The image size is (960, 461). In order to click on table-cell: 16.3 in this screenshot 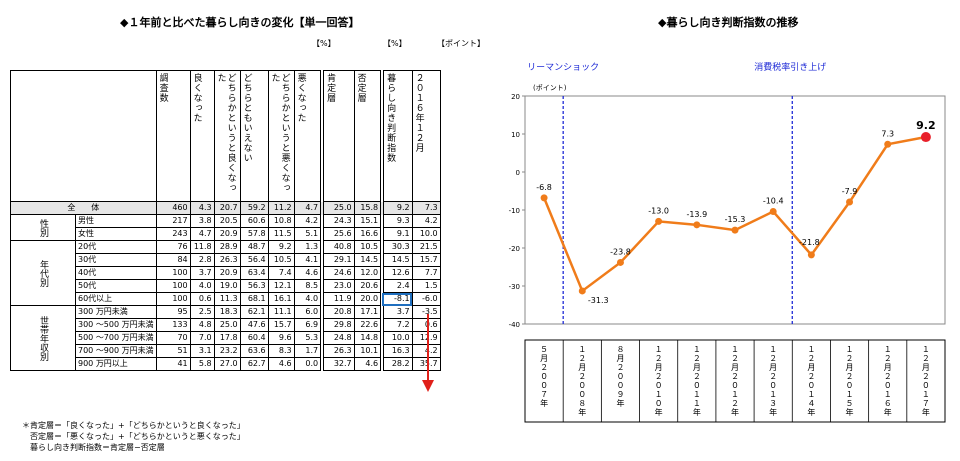, I will do `click(396, 351)`.